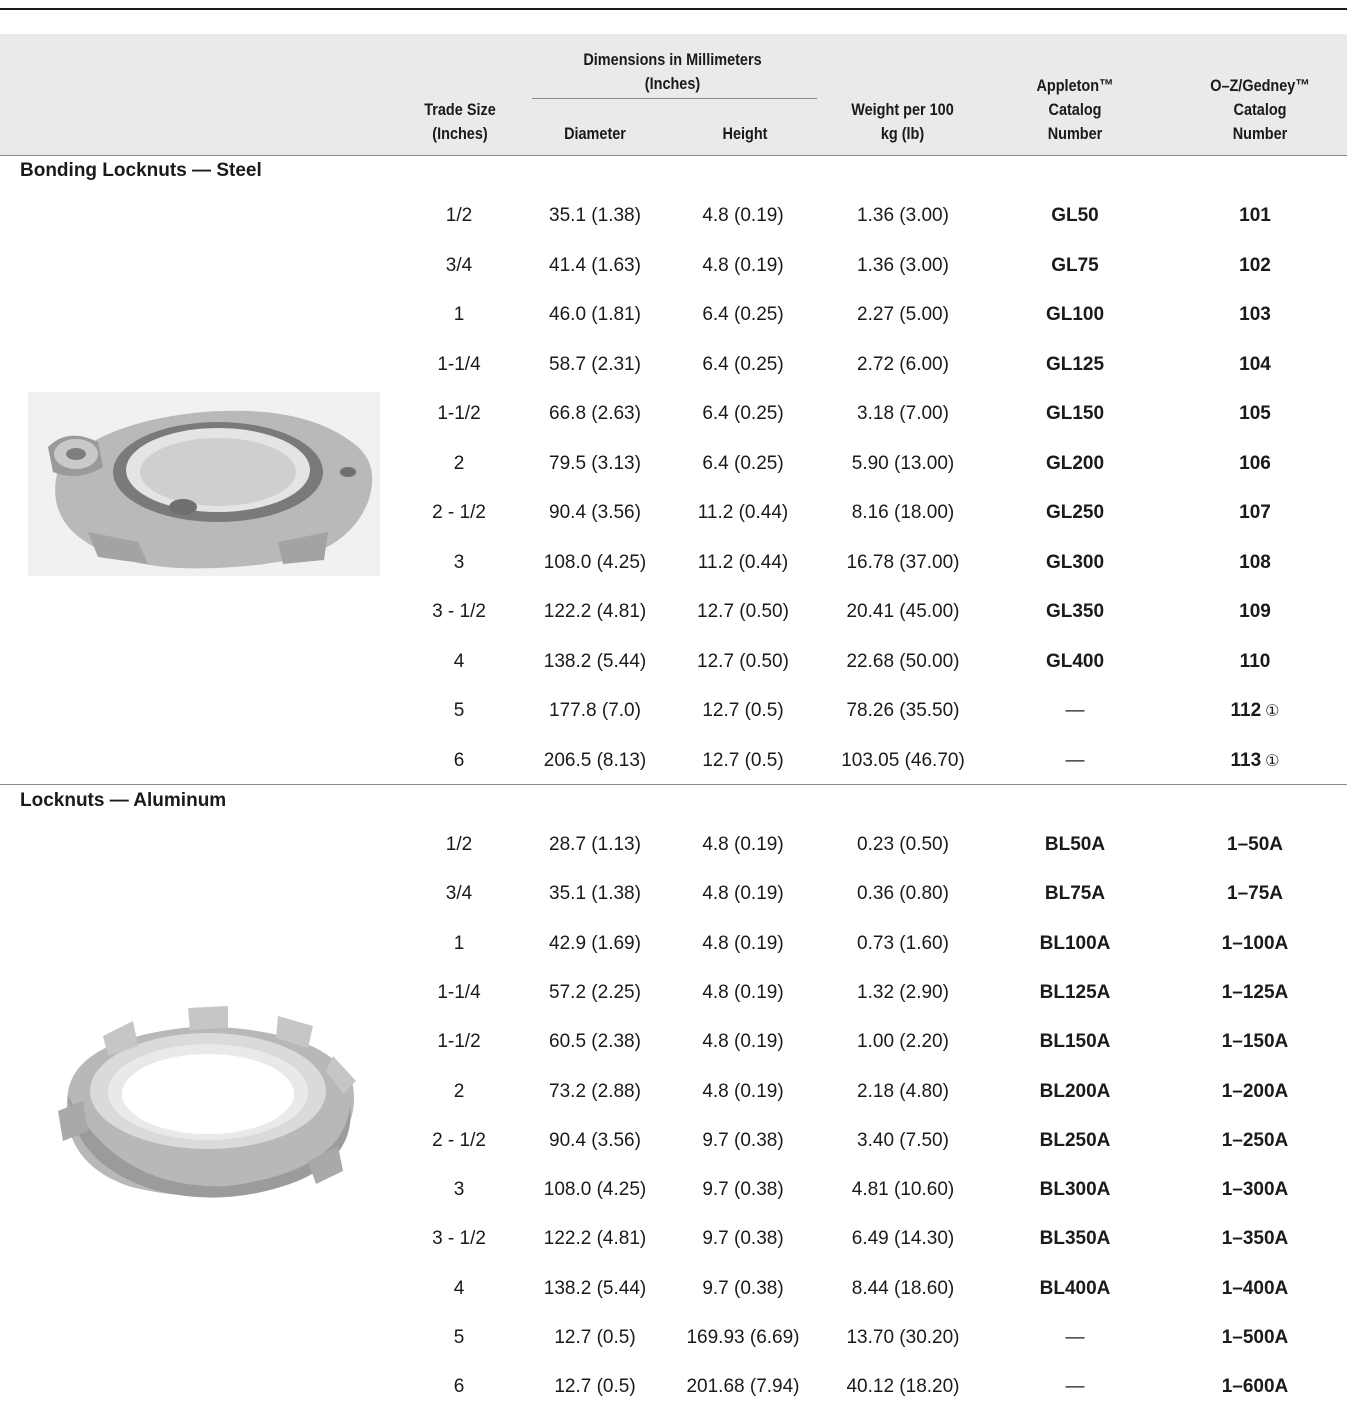  What do you see at coordinates (903, 1239) in the screenshot?
I see `weight-cell: 6.49 (14.30)` at bounding box center [903, 1239].